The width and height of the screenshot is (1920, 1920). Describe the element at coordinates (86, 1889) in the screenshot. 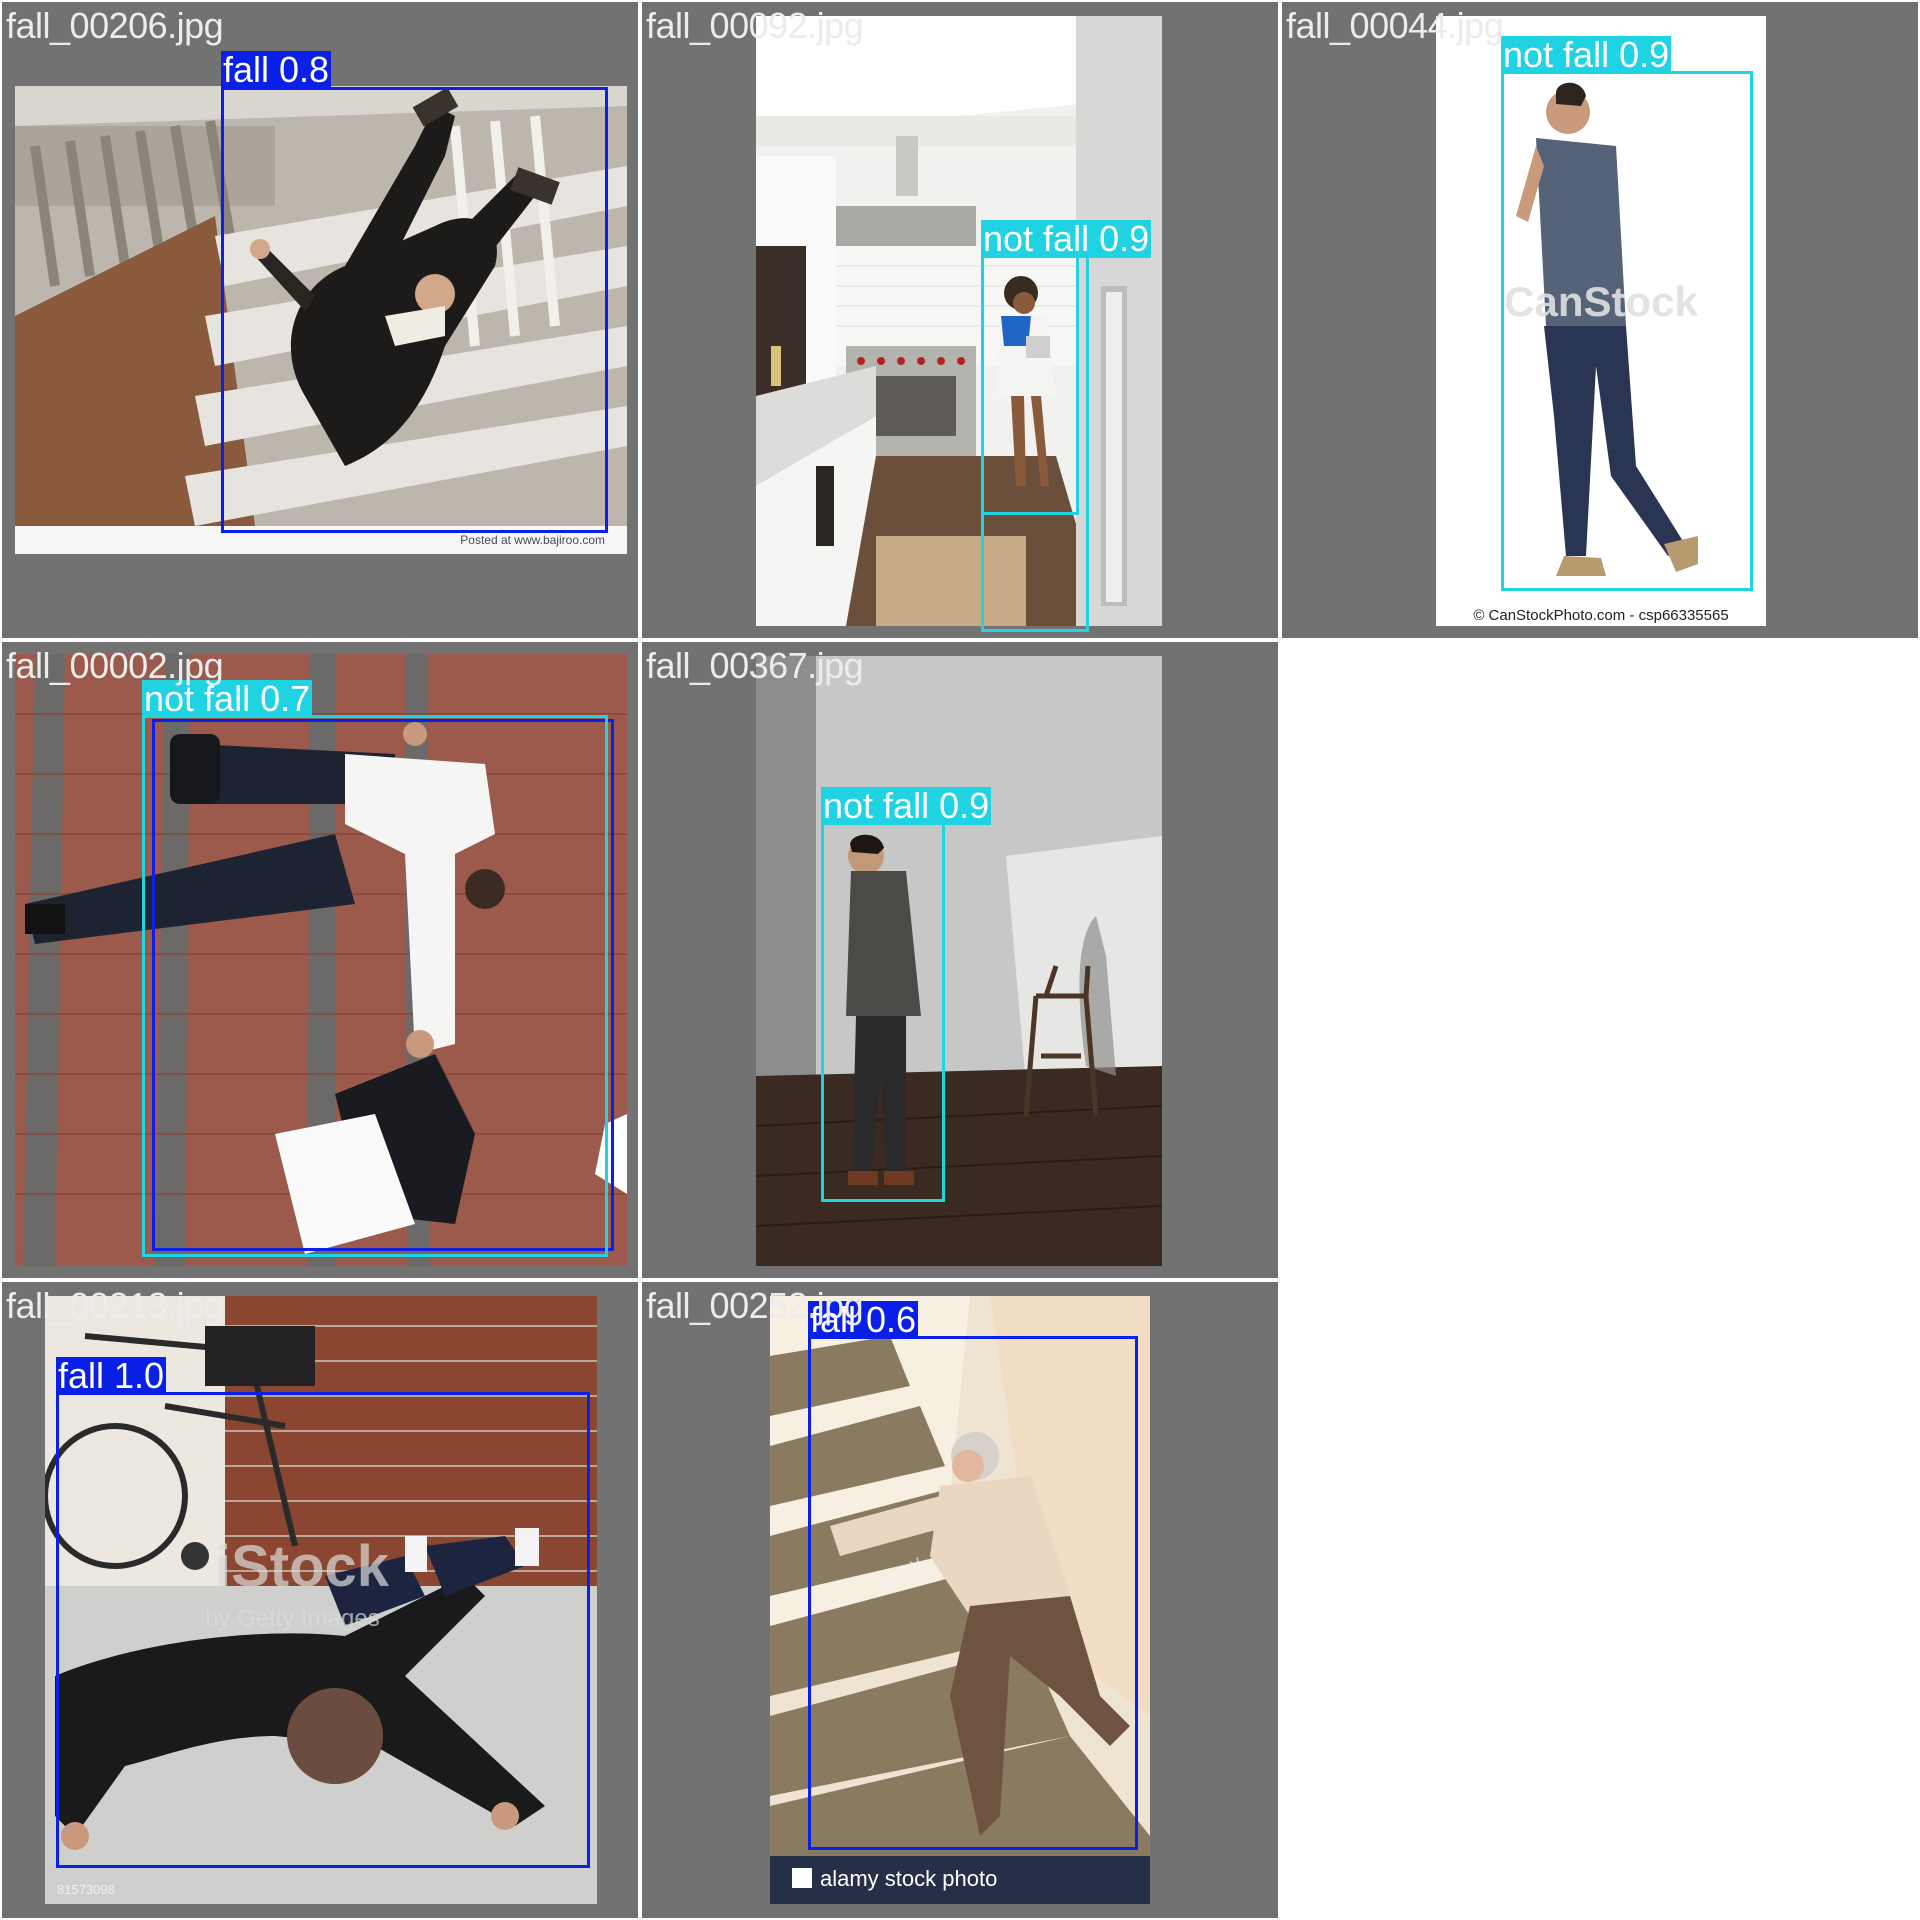

I see `istock-credit: 81573098` at that location.